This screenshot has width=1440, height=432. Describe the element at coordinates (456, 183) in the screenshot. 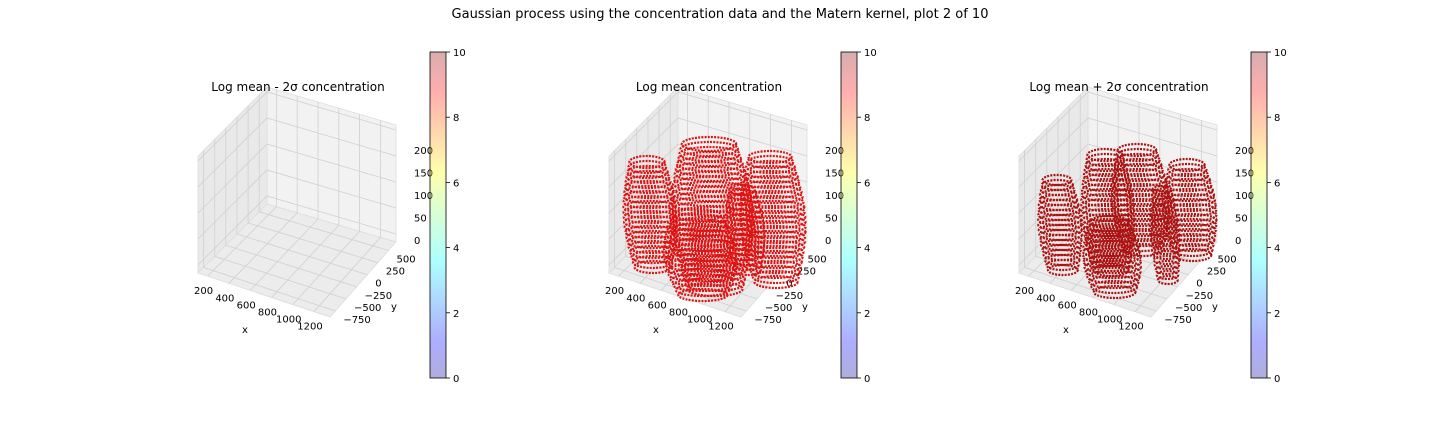

I see `colorbar-tick-label: 6` at that location.